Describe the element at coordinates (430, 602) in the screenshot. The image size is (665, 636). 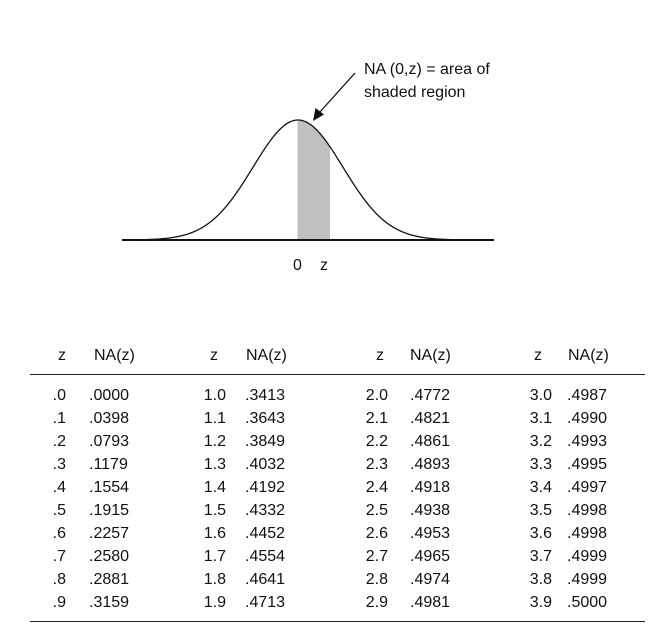
I see `table-cell-na: .4981` at that location.